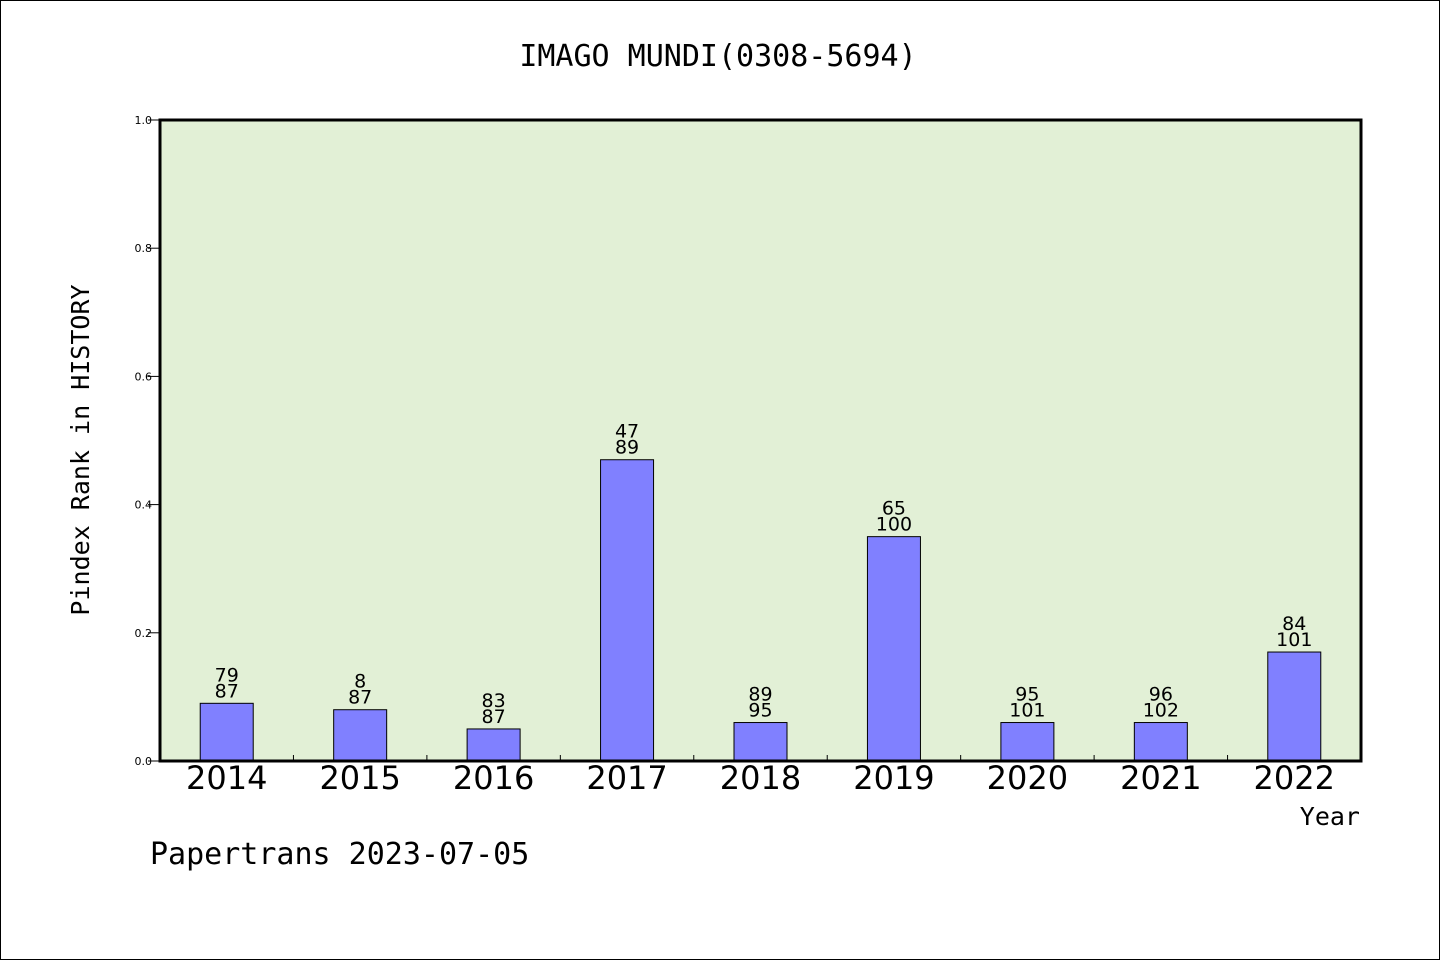  What do you see at coordinates (893, 649) in the screenshot?
I see `bar-2019` at bounding box center [893, 649].